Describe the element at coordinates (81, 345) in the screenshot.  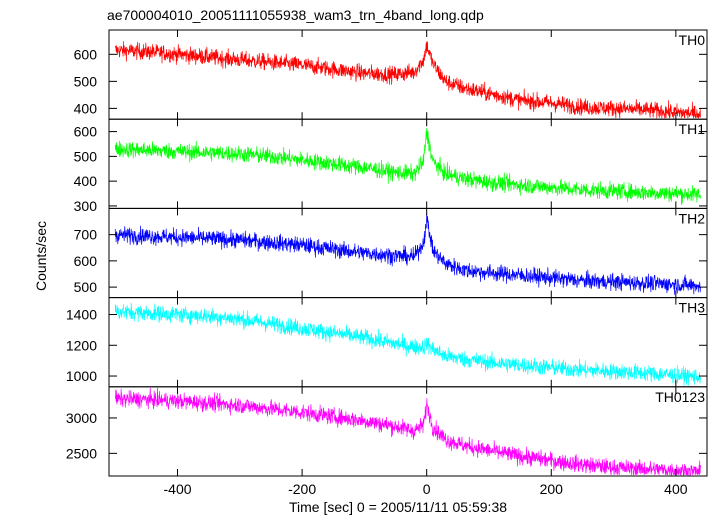
I see `y-tick-label: 1200` at that location.